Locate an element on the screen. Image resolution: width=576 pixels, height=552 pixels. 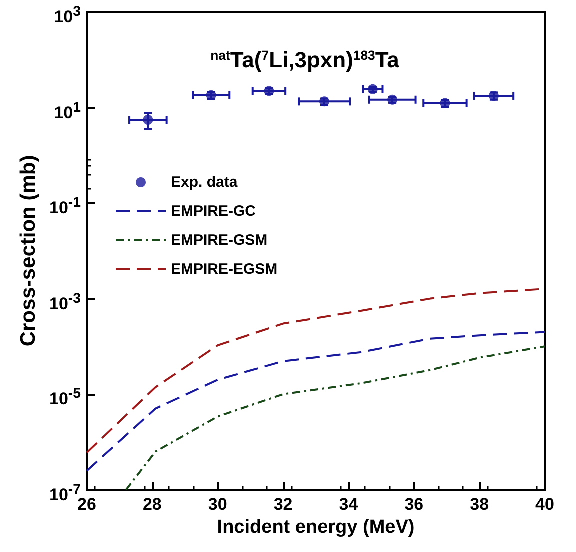
x-axis-title: Incident energy (MeV) is located at coordinates (316, 527).